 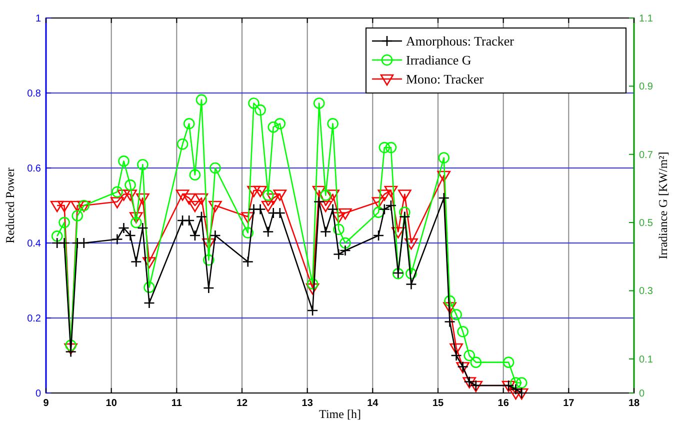 I want to click on y-tick-label: 0.4, so click(x=34, y=244).